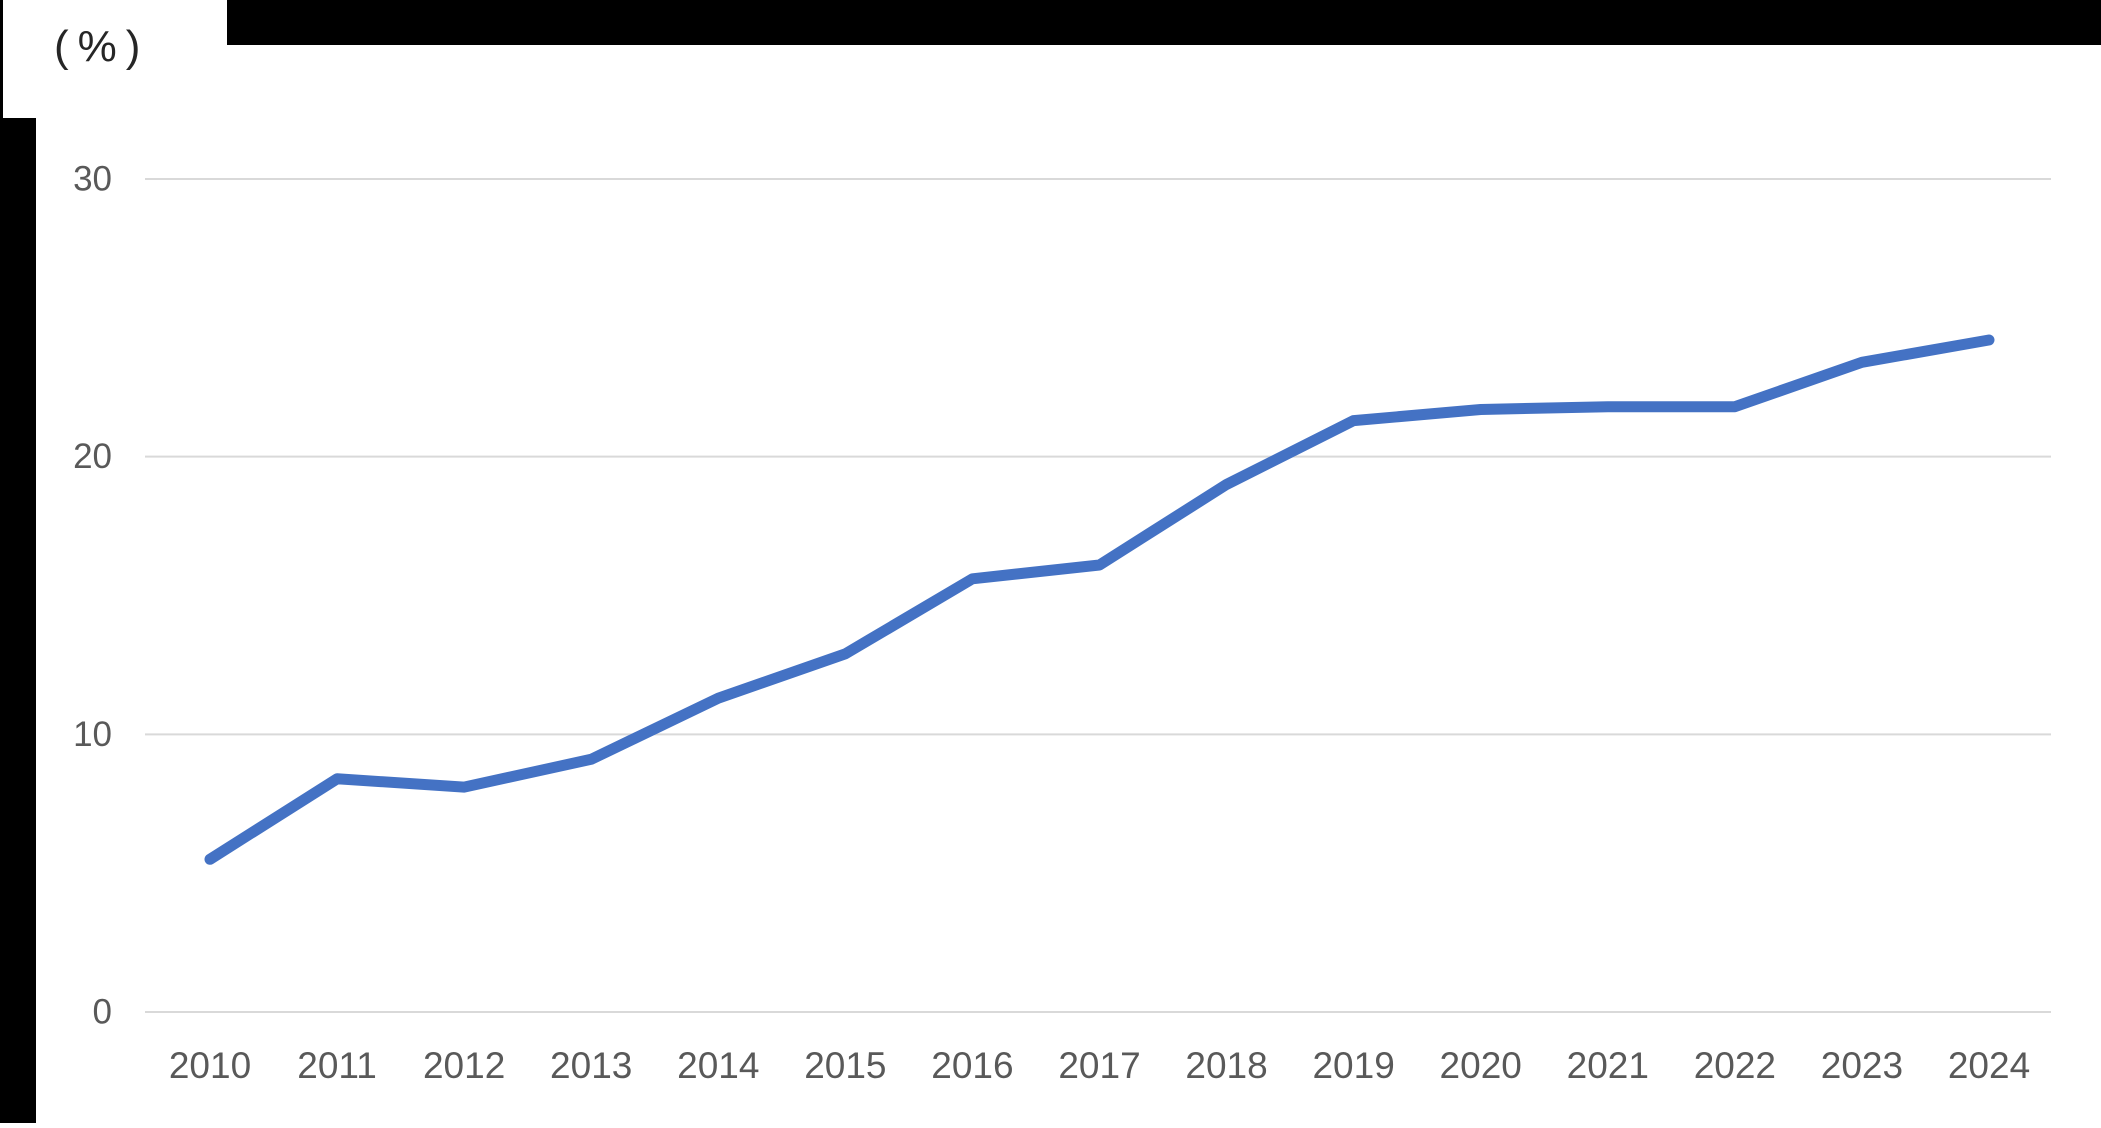 The width and height of the screenshot is (2101, 1128). I want to click on x-tick-label: 2019, so click(1353, 1065).